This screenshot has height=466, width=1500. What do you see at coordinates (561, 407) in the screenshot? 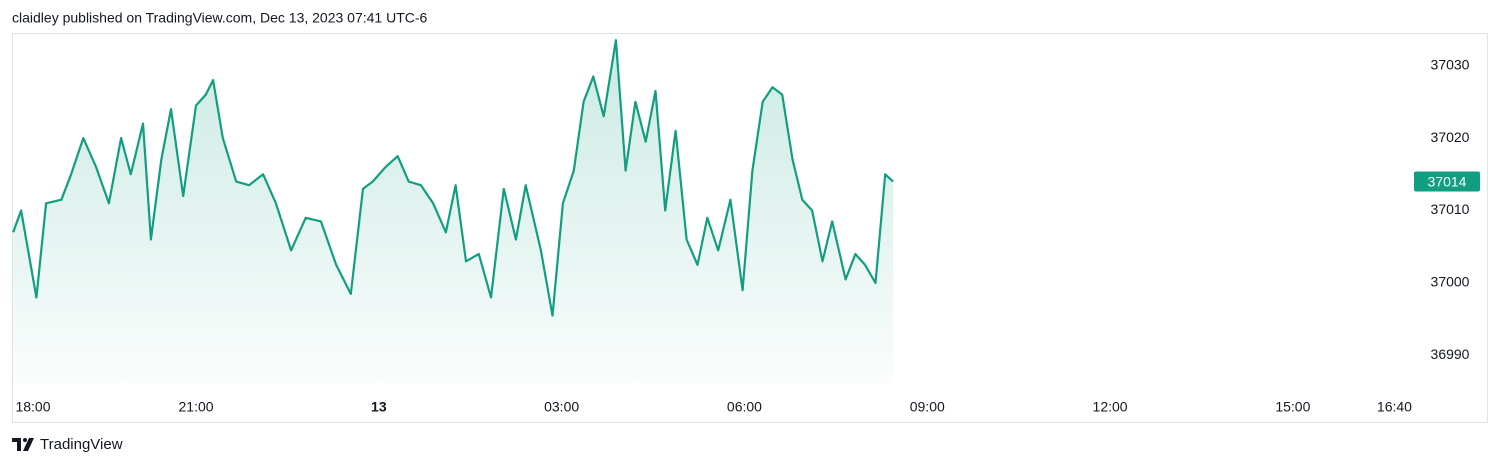
I see `x-tick-label: 03:00` at bounding box center [561, 407].